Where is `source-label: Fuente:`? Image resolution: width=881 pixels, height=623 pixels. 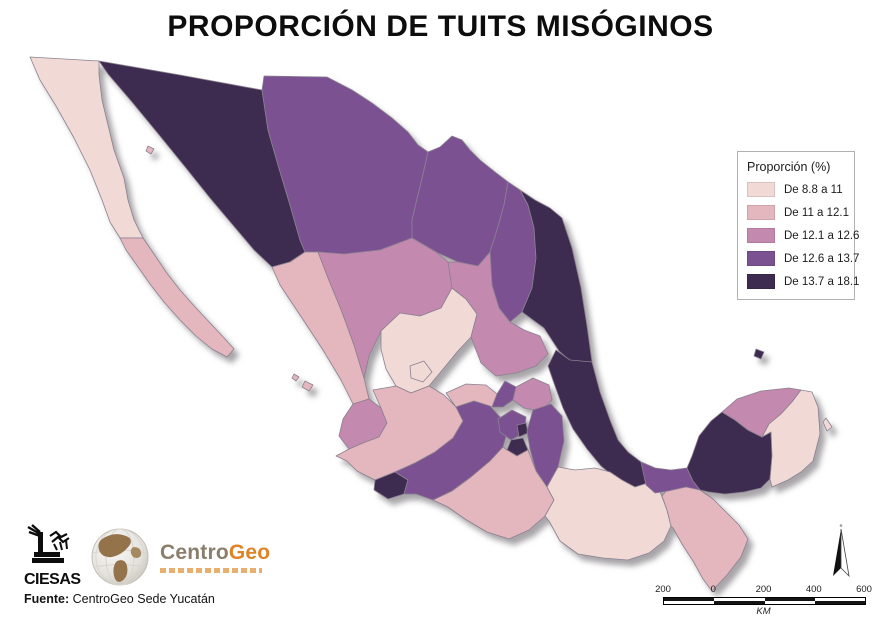
source-label: Fuente: is located at coordinates (47, 599).